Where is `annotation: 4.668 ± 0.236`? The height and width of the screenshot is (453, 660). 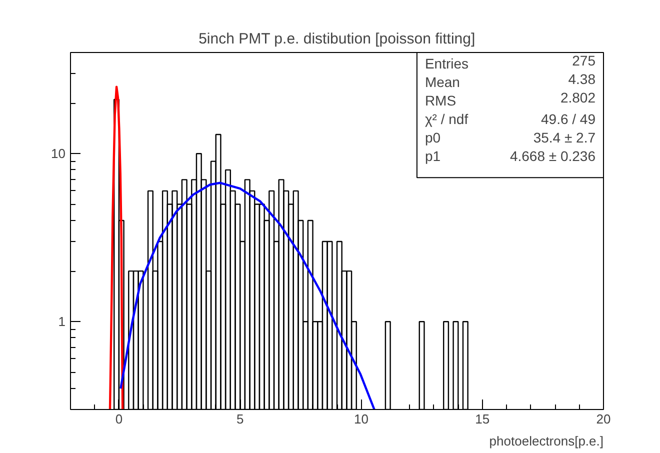
annotation: 4.668 ± 0.236 is located at coordinates (553, 156).